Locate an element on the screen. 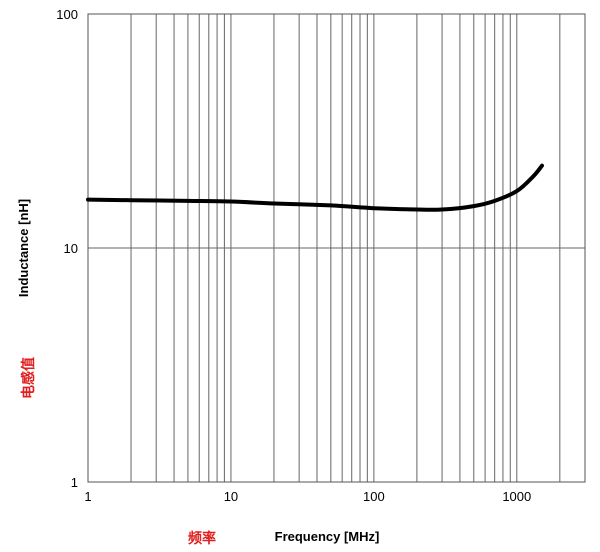 The height and width of the screenshot is (552, 600). x-tick-label: 100 is located at coordinates (374, 496).